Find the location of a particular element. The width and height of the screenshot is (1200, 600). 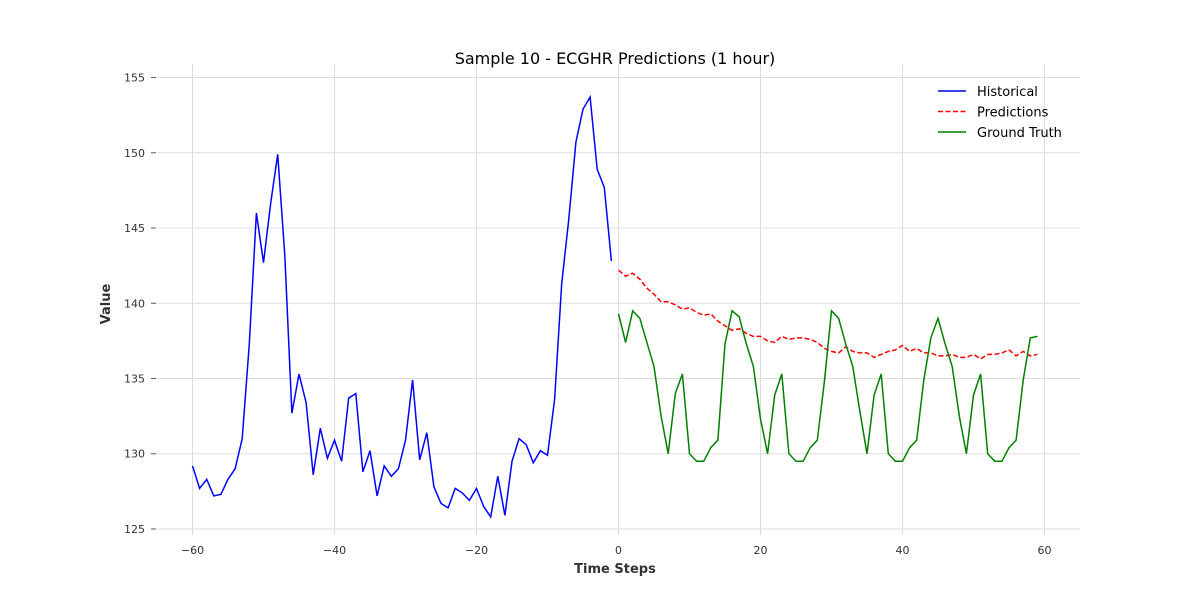

legend-label: Ground Truth is located at coordinates (1019, 133).